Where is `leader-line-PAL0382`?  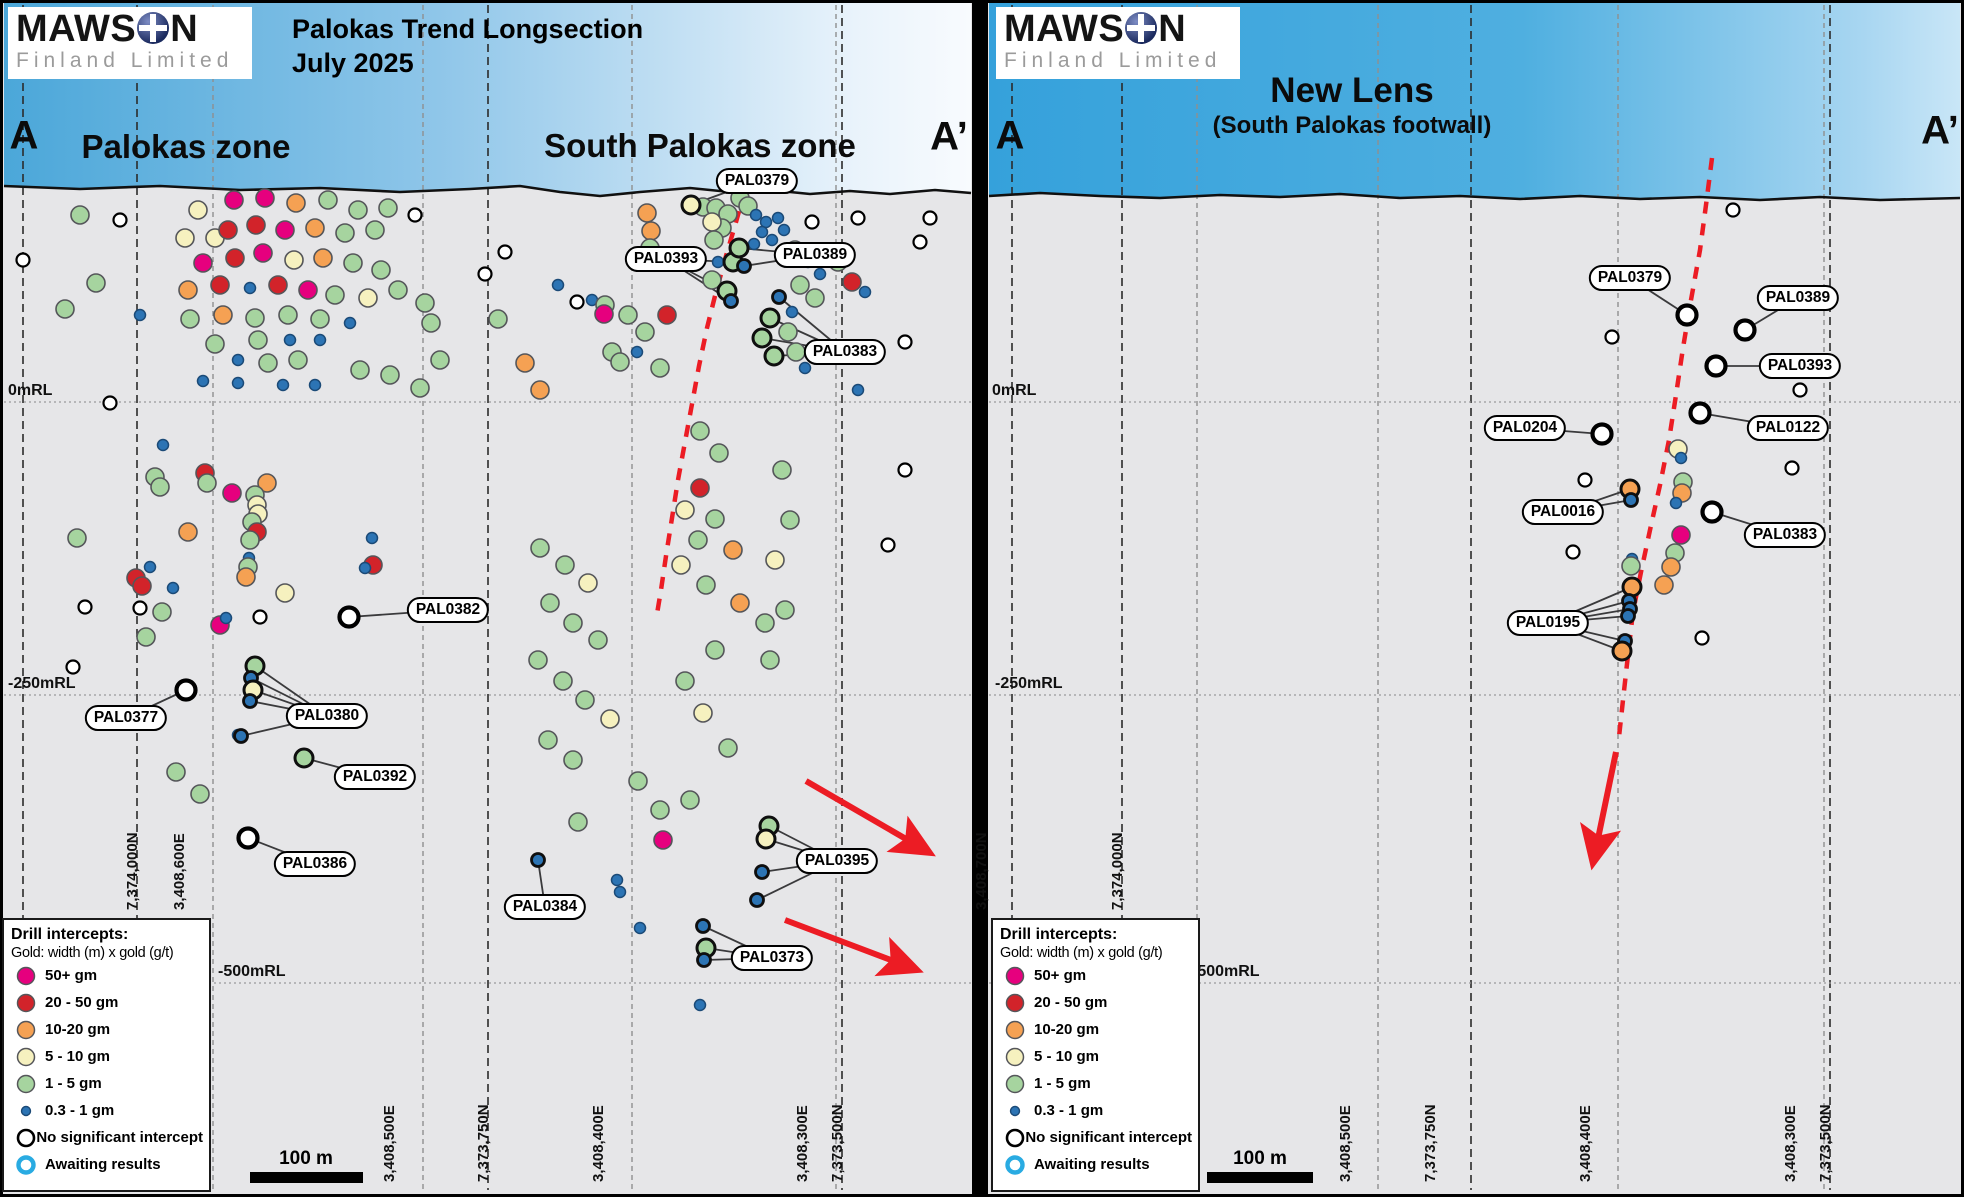
leader-line-PAL0382 is located at coordinates (398, 613).